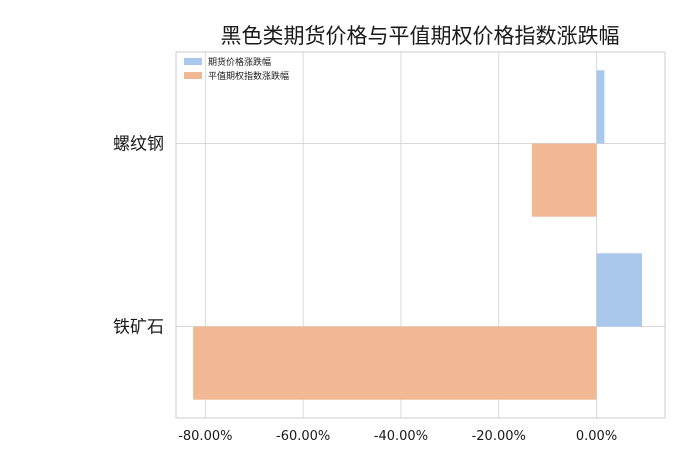  What do you see at coordinates (499, 436) in the screenshot?
I see `x-tick-label: -20.00%` at bounding box center [499, 436].